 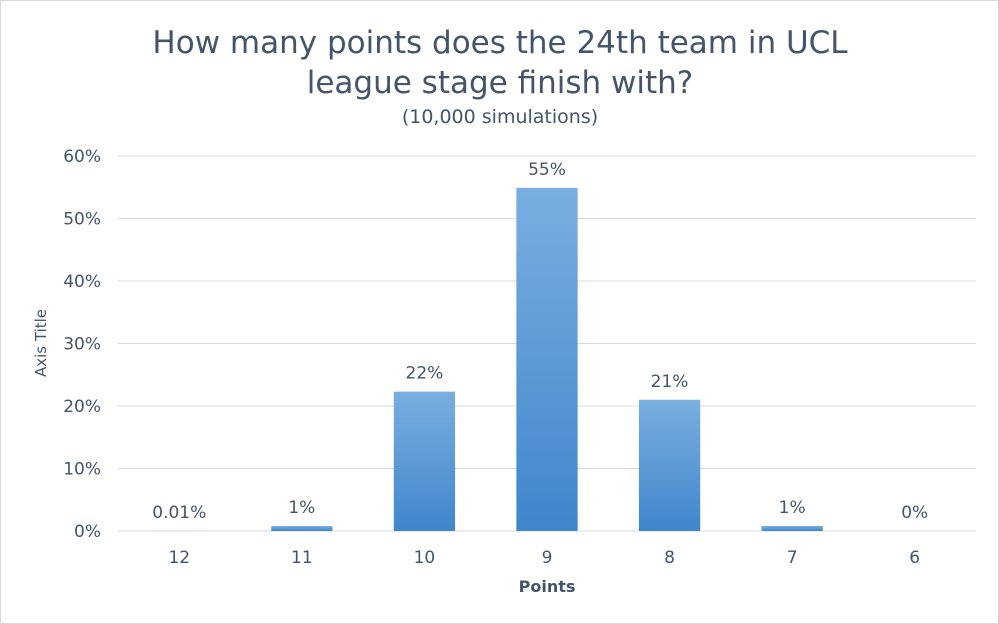 I want to click on data-label-7: 1%, so click(x=792, y=508).